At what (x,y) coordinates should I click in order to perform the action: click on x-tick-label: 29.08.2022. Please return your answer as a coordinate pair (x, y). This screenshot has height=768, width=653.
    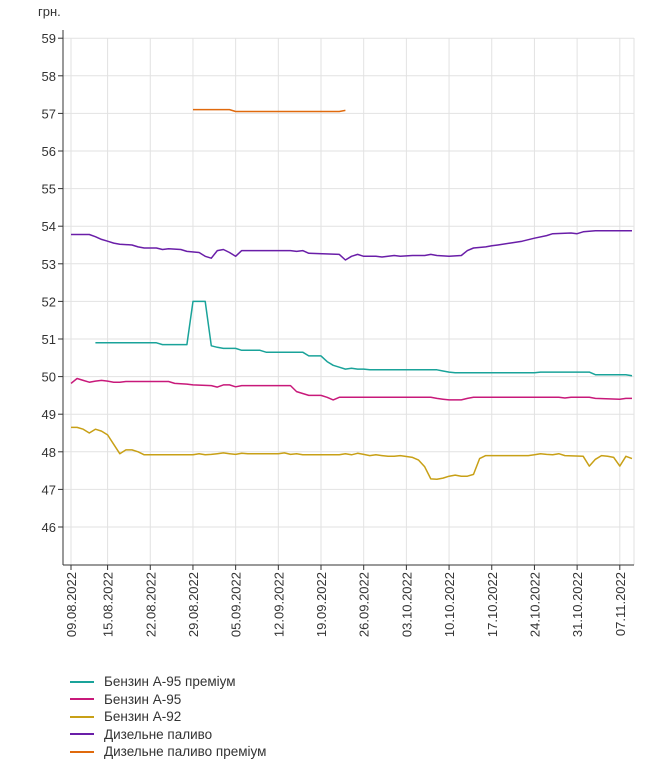
    Looking at the image, I should click on (193, 604).